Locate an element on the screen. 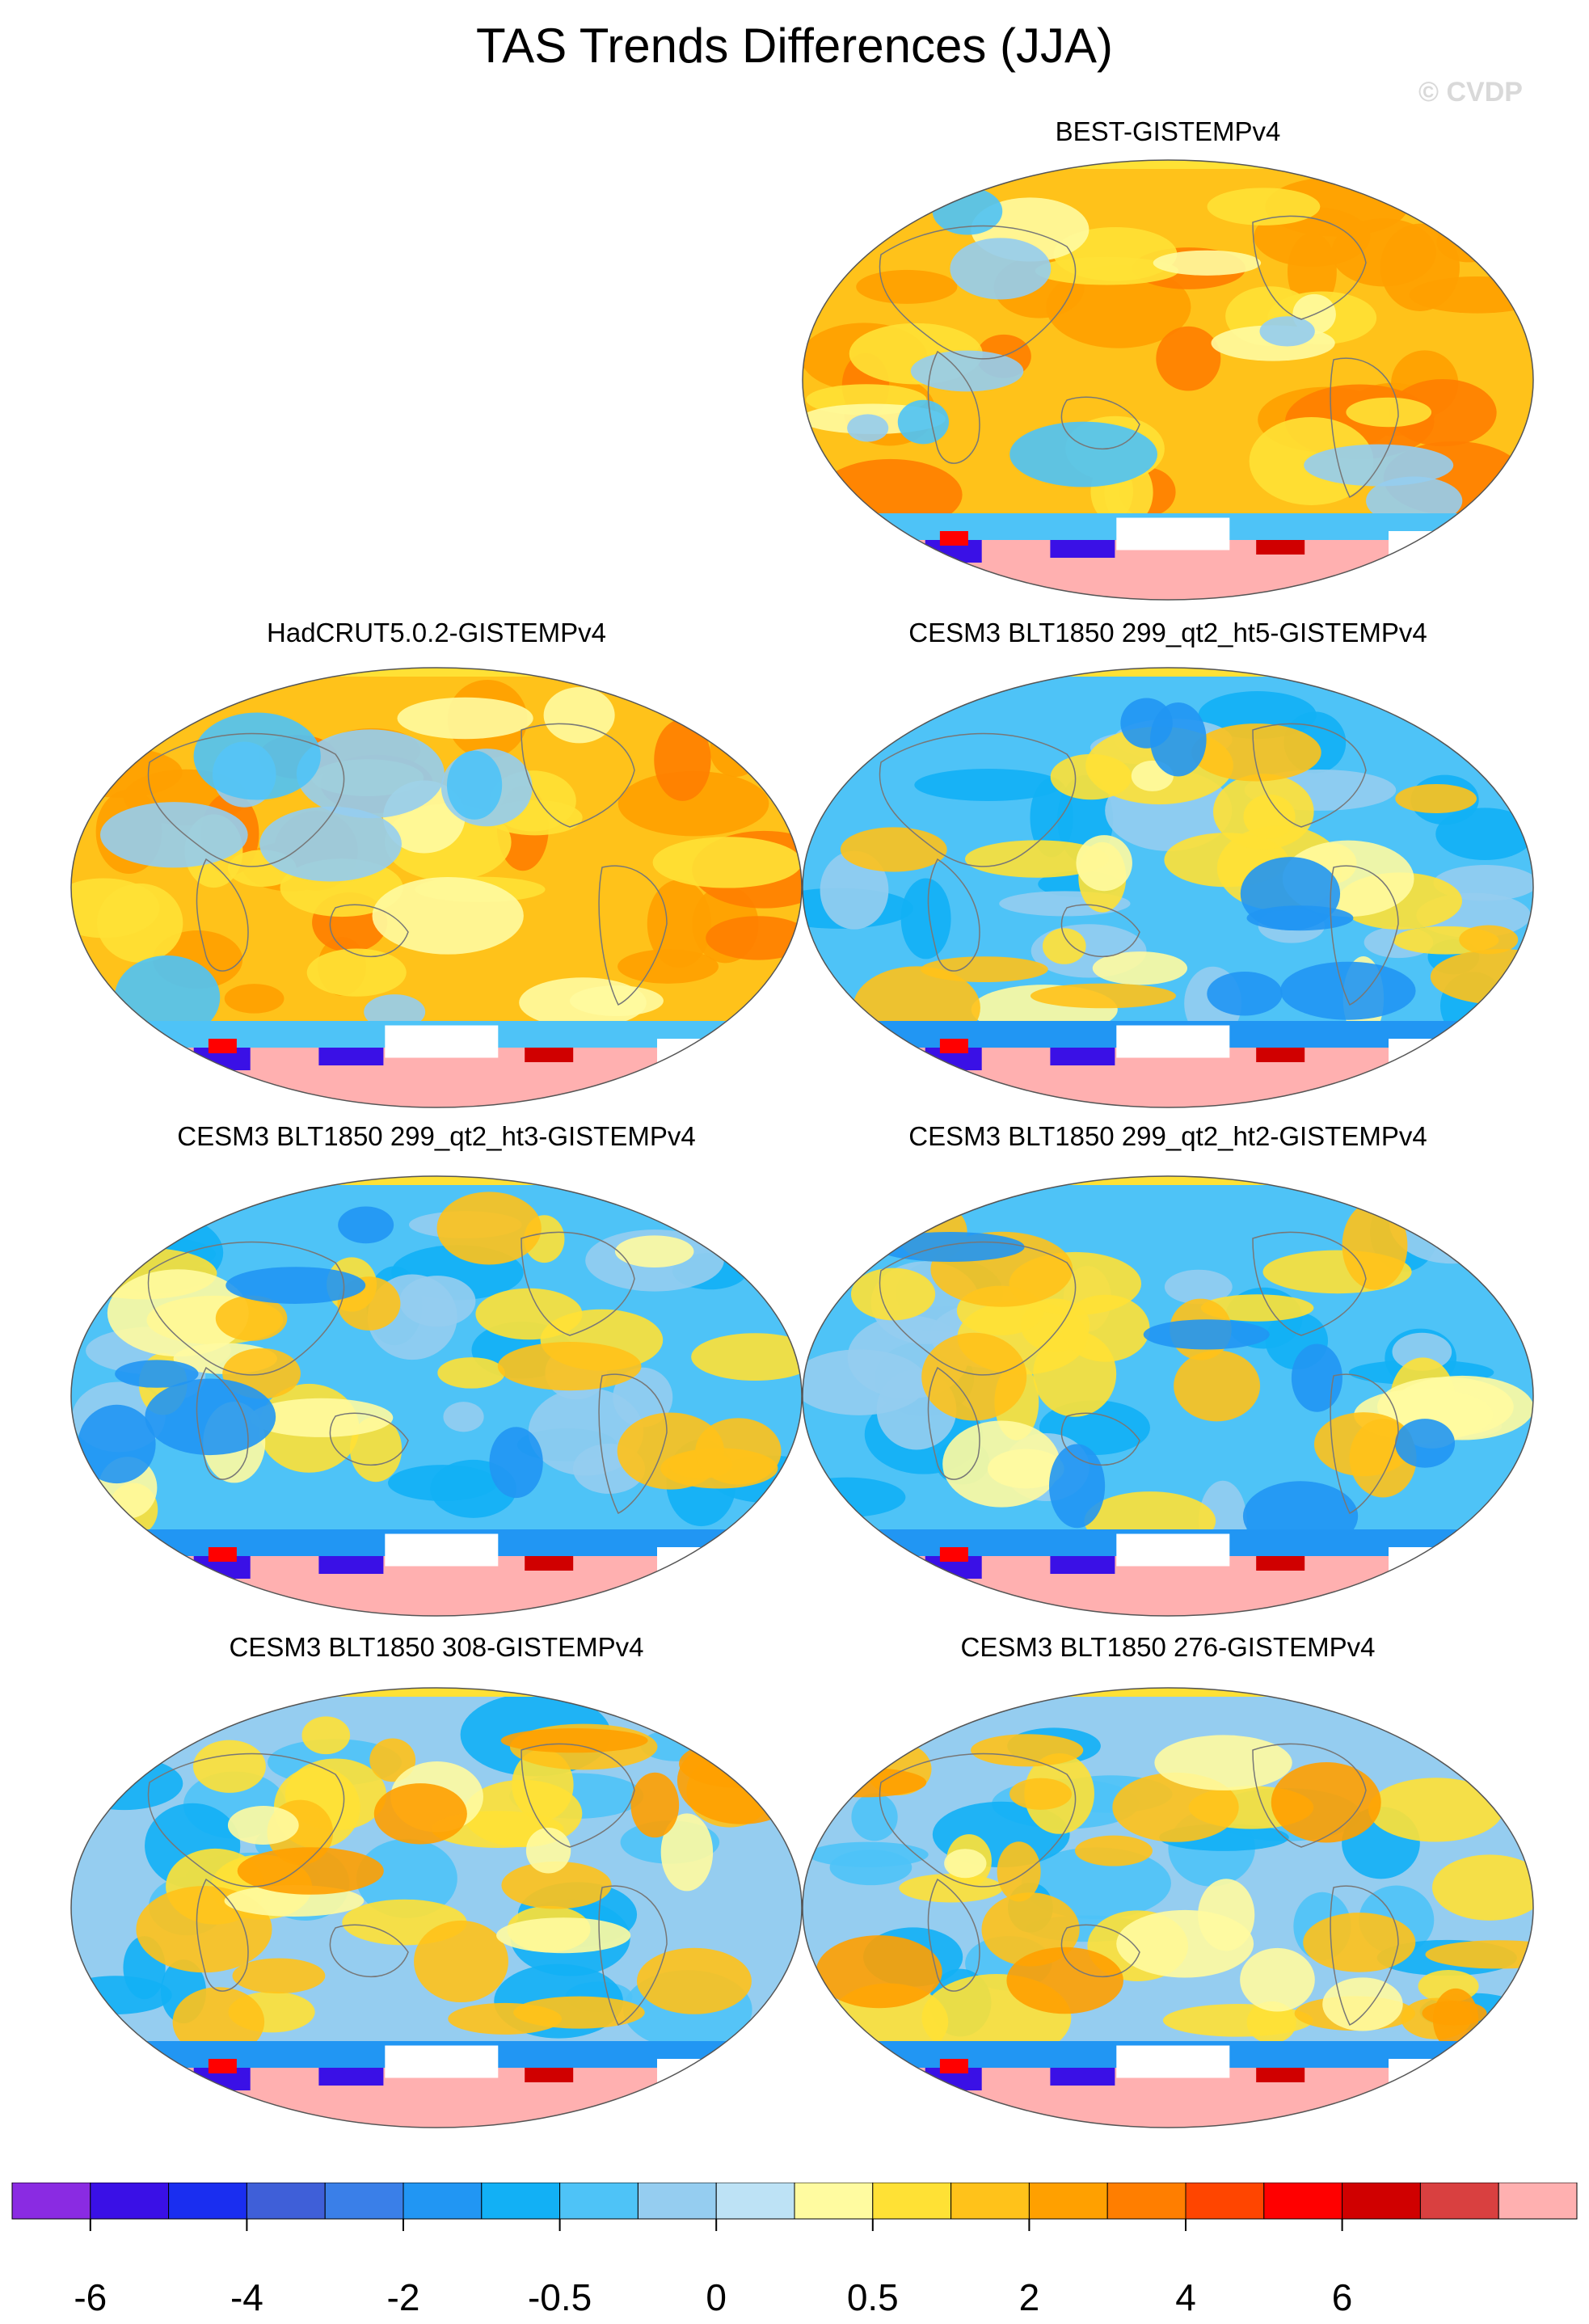  panel-title: CESM3 BLT1850 299_qt2_ht5-GISTEMPv4 is located at coordinates (1167, 632).